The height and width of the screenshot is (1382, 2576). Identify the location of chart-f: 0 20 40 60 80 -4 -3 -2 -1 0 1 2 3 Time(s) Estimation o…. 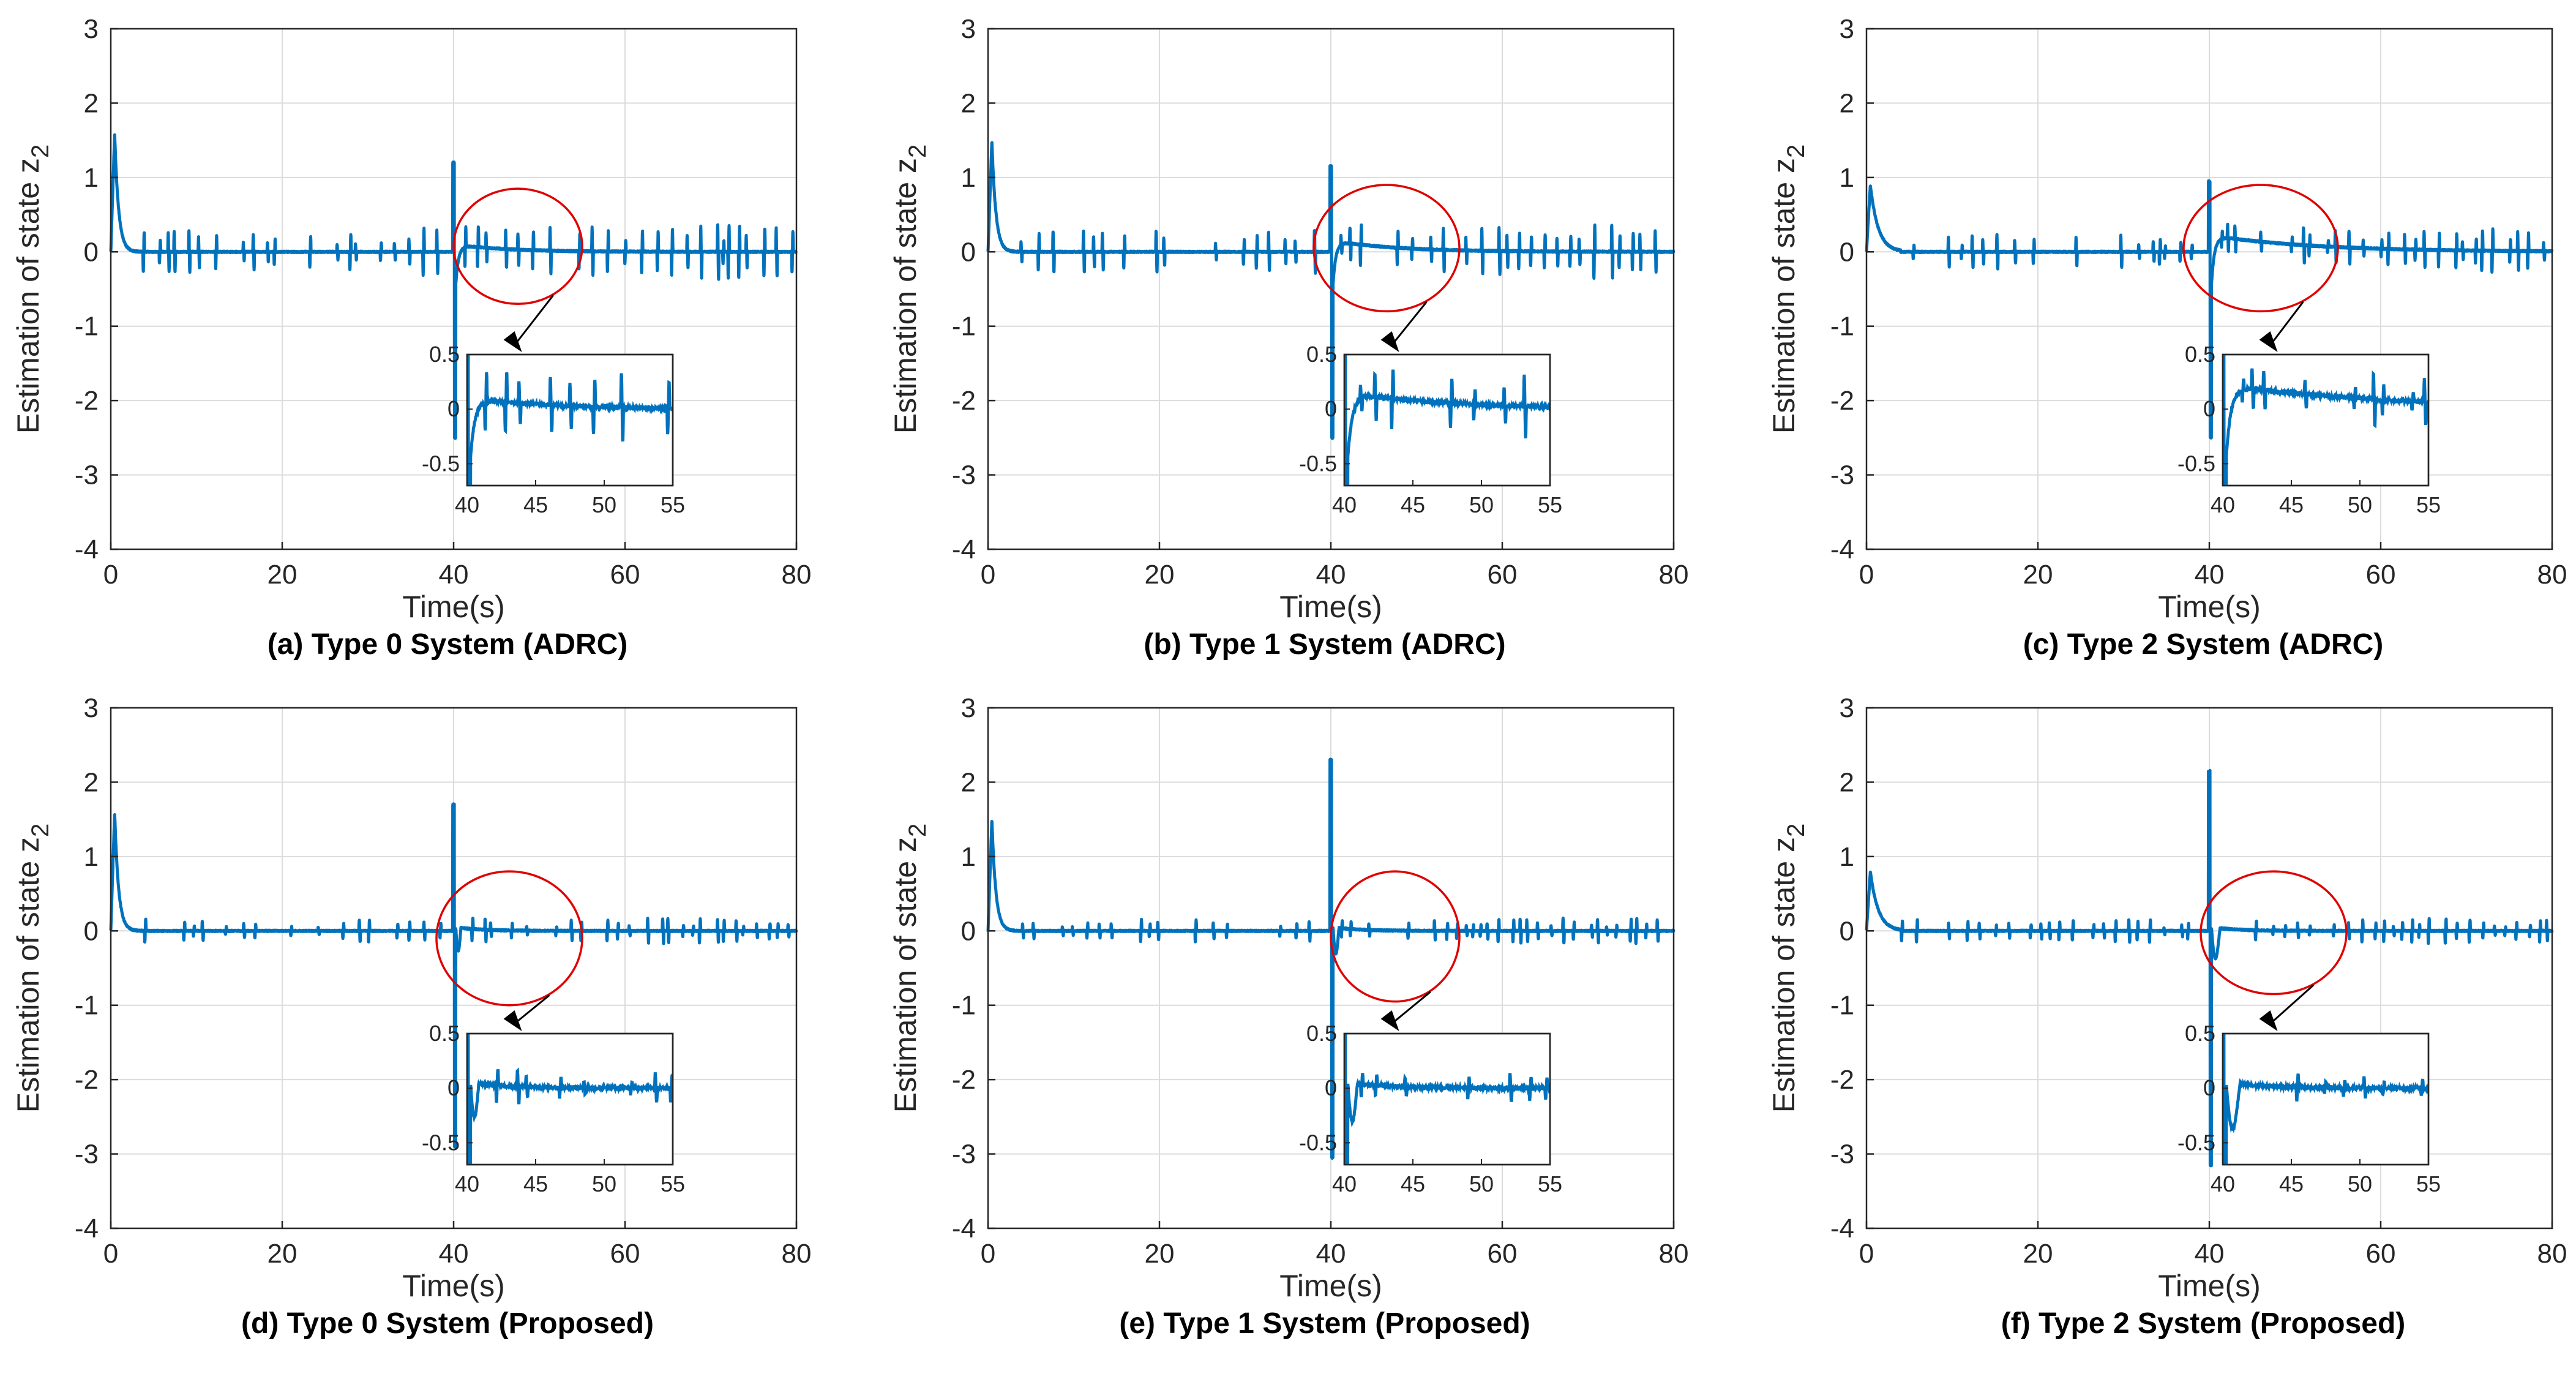
(2167, 1017).